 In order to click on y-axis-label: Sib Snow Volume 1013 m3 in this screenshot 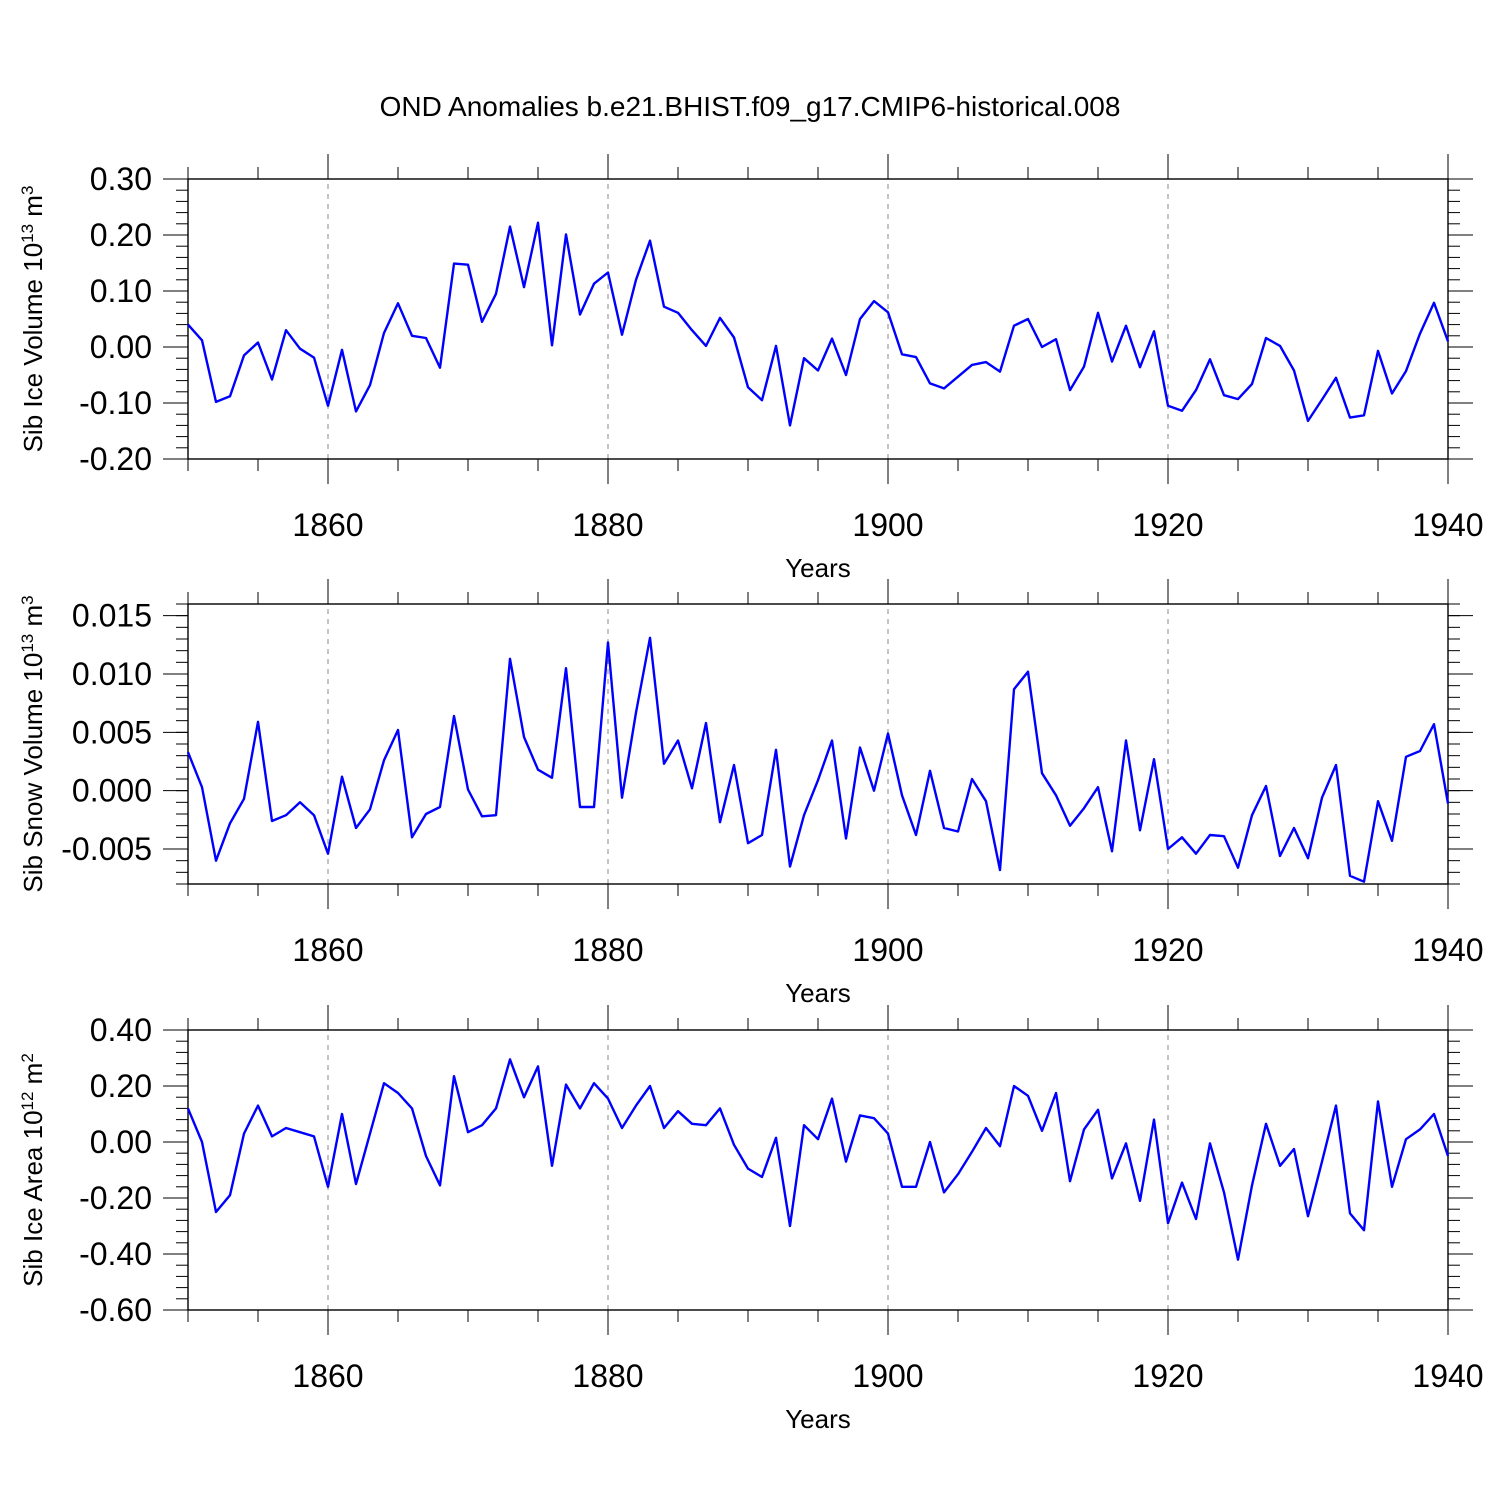, I will do `click(33, 743)`.